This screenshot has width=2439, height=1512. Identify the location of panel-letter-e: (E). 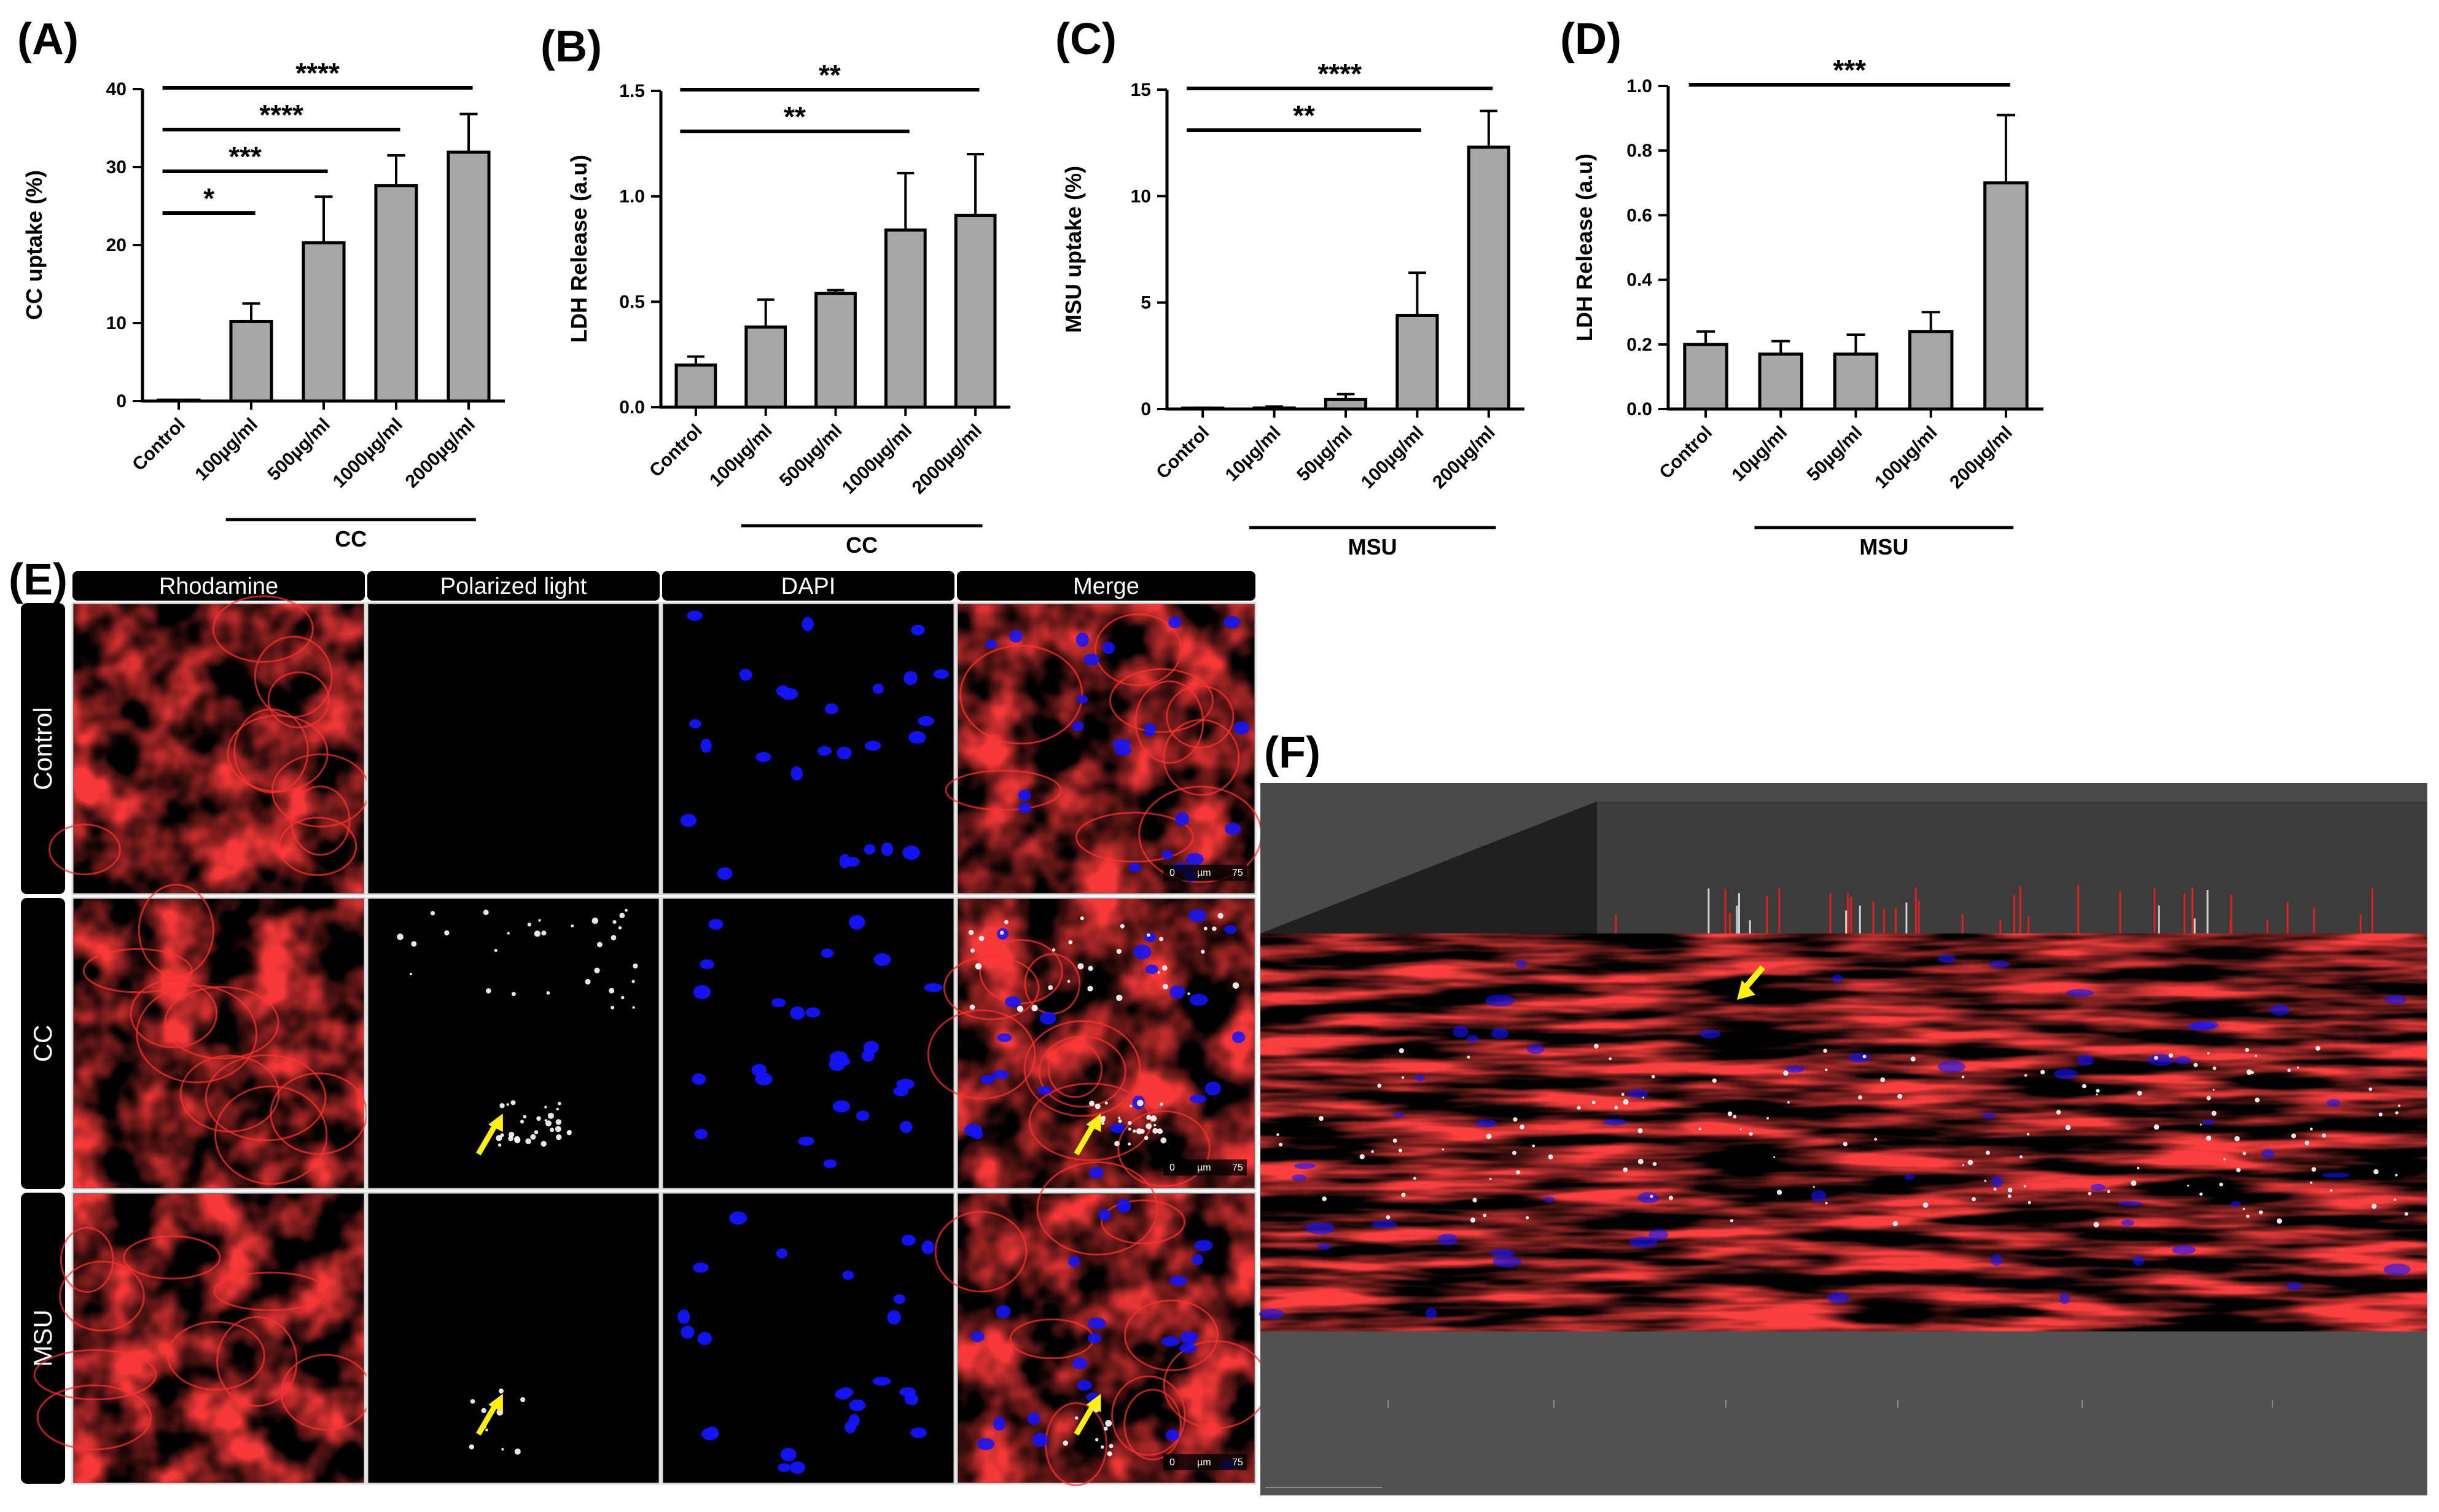
(38, 580).